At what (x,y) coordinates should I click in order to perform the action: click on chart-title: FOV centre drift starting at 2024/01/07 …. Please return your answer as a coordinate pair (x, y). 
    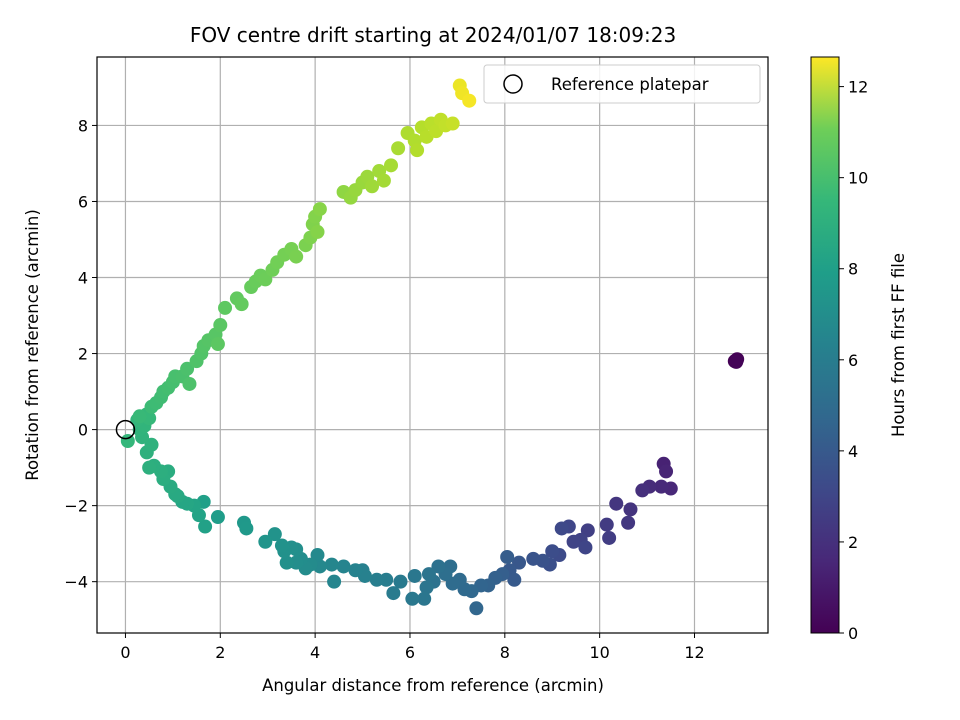
    Looking at the image, I should click on (433, 35).